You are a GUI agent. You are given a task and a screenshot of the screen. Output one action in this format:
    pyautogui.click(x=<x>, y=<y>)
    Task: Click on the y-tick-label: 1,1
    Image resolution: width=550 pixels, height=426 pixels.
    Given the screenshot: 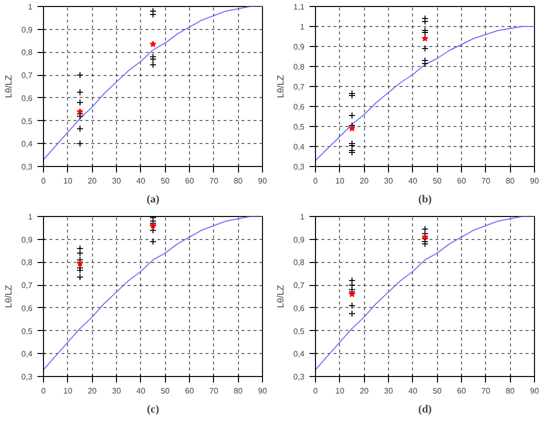 What is the action you would take?
    pyautogui.click(x=299, y=7)
    